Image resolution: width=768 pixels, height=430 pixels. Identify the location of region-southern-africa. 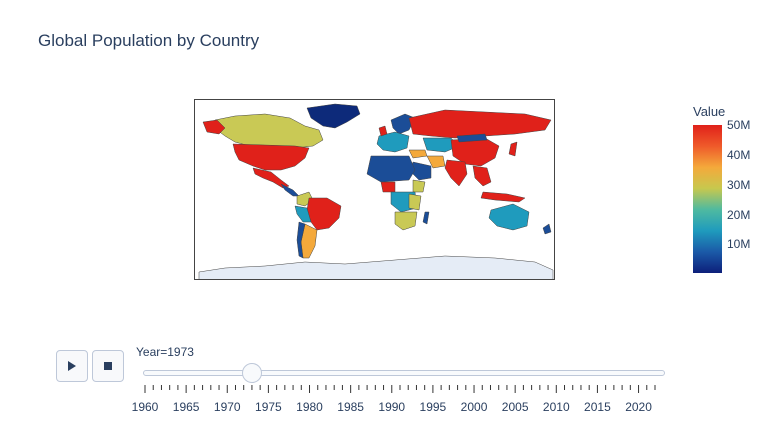
(406, 221).